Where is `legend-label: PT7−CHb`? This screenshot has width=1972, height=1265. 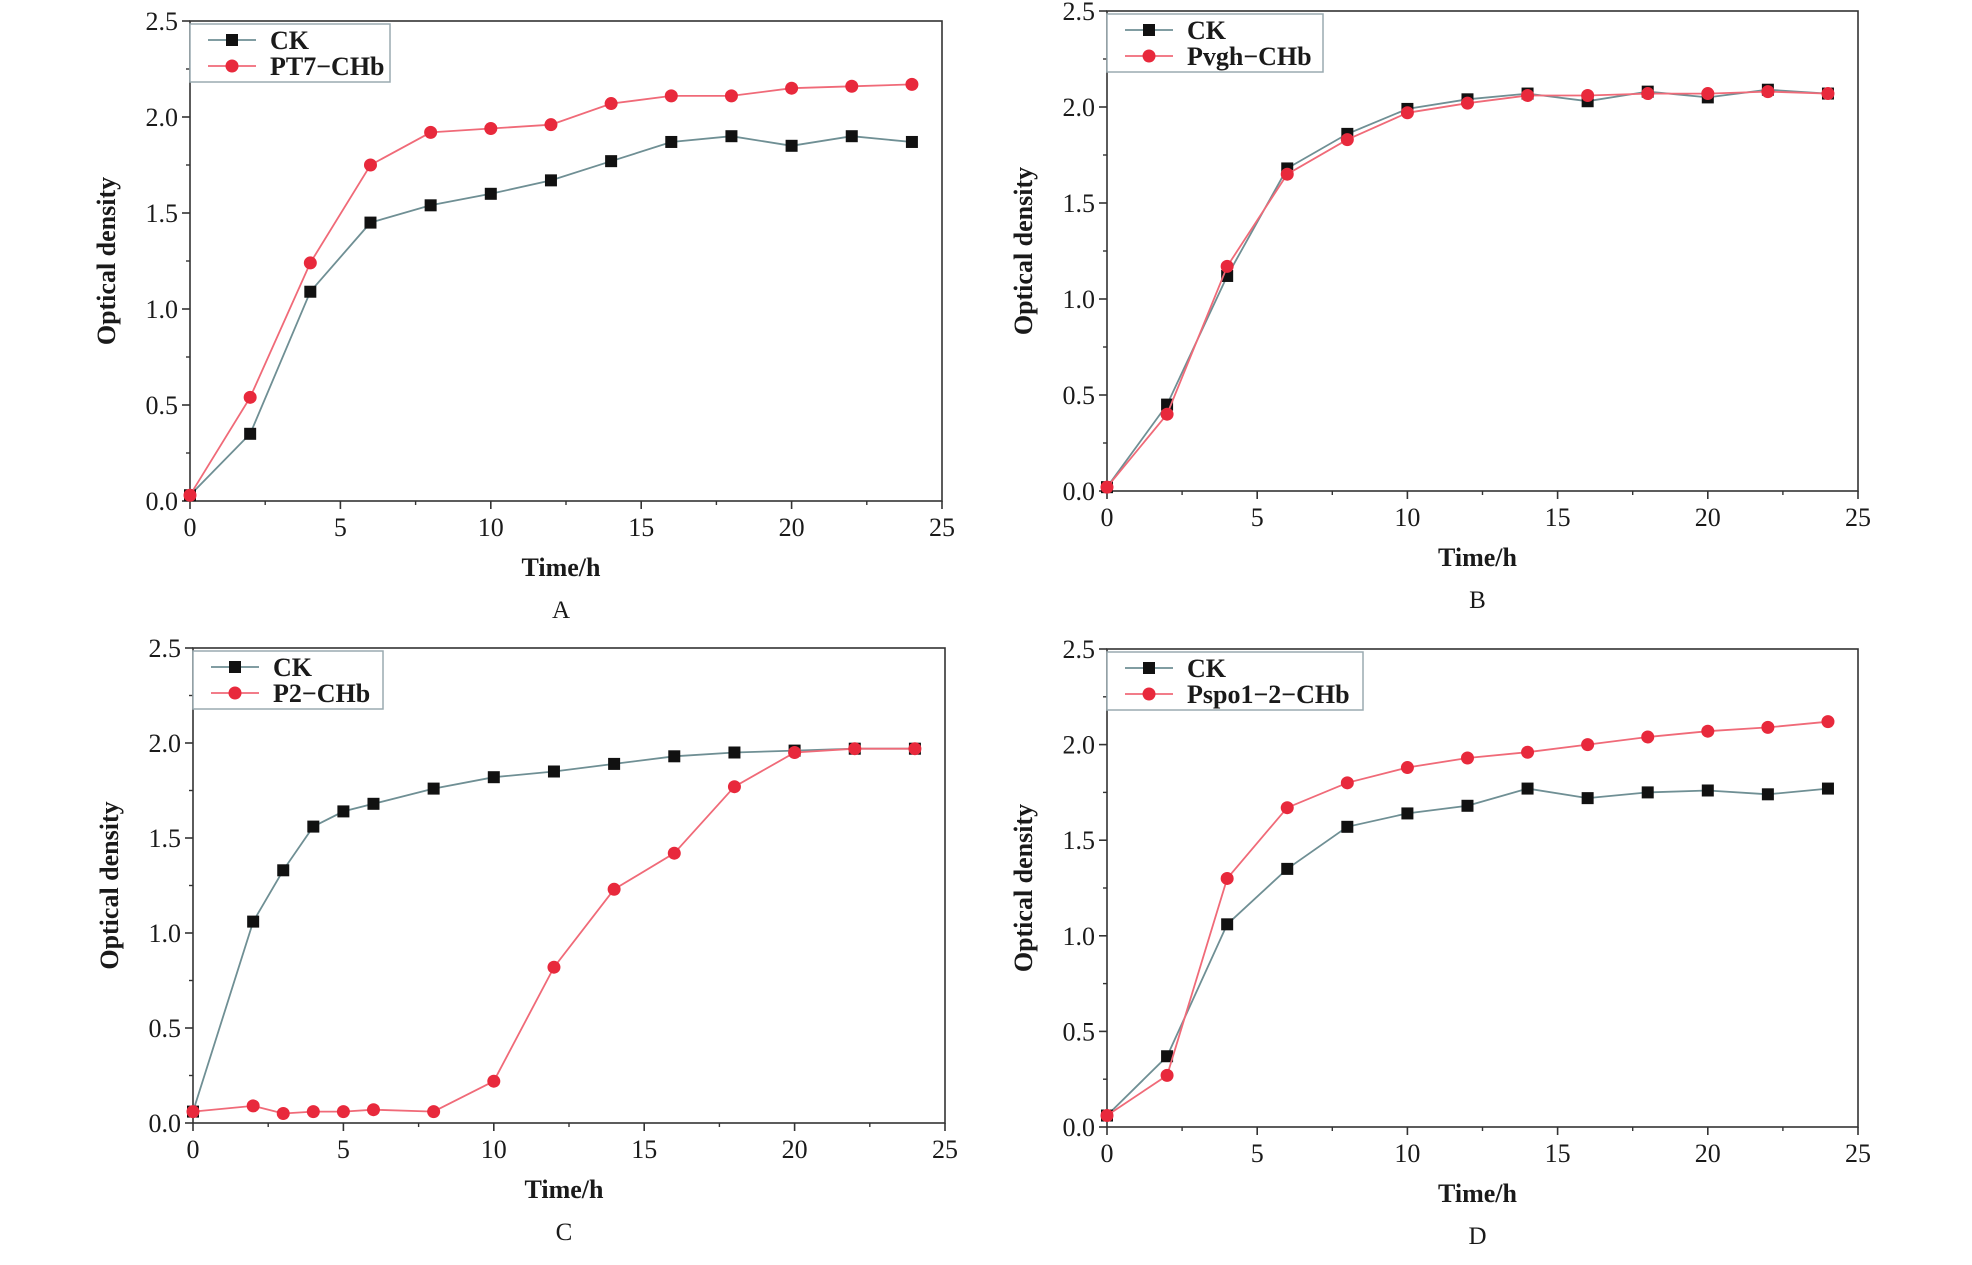
legend-label: PT7−CHb is located at coordinates (327, 66).